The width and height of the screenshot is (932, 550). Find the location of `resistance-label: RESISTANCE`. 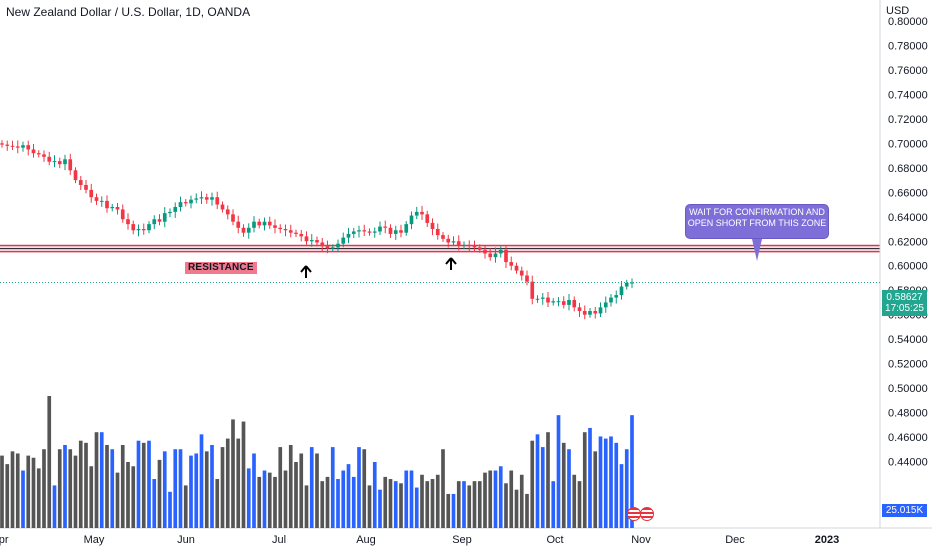

resistance-label: RESISTANCE is located at coordinates (221, 268).